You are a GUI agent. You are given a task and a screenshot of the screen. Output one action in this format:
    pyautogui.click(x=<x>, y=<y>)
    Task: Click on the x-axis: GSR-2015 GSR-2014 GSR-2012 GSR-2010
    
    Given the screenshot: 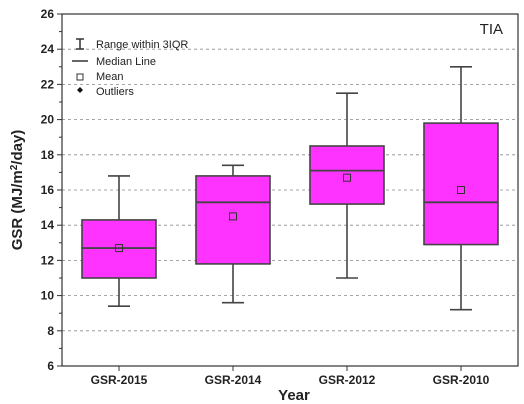 What is the action you would take?
    pyautogui.click(x=290, y=376)
    